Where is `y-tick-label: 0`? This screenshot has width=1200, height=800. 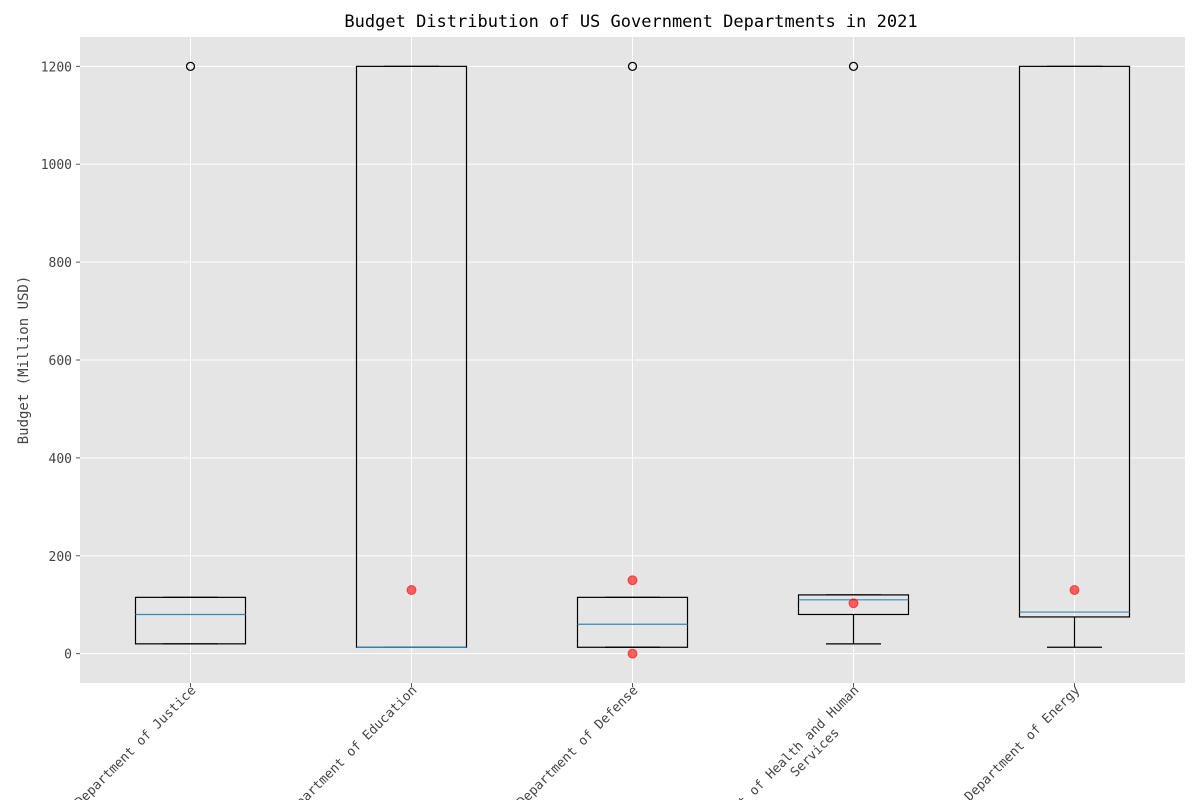 y-tick-label: 0 is located at coordinates (68, 655).